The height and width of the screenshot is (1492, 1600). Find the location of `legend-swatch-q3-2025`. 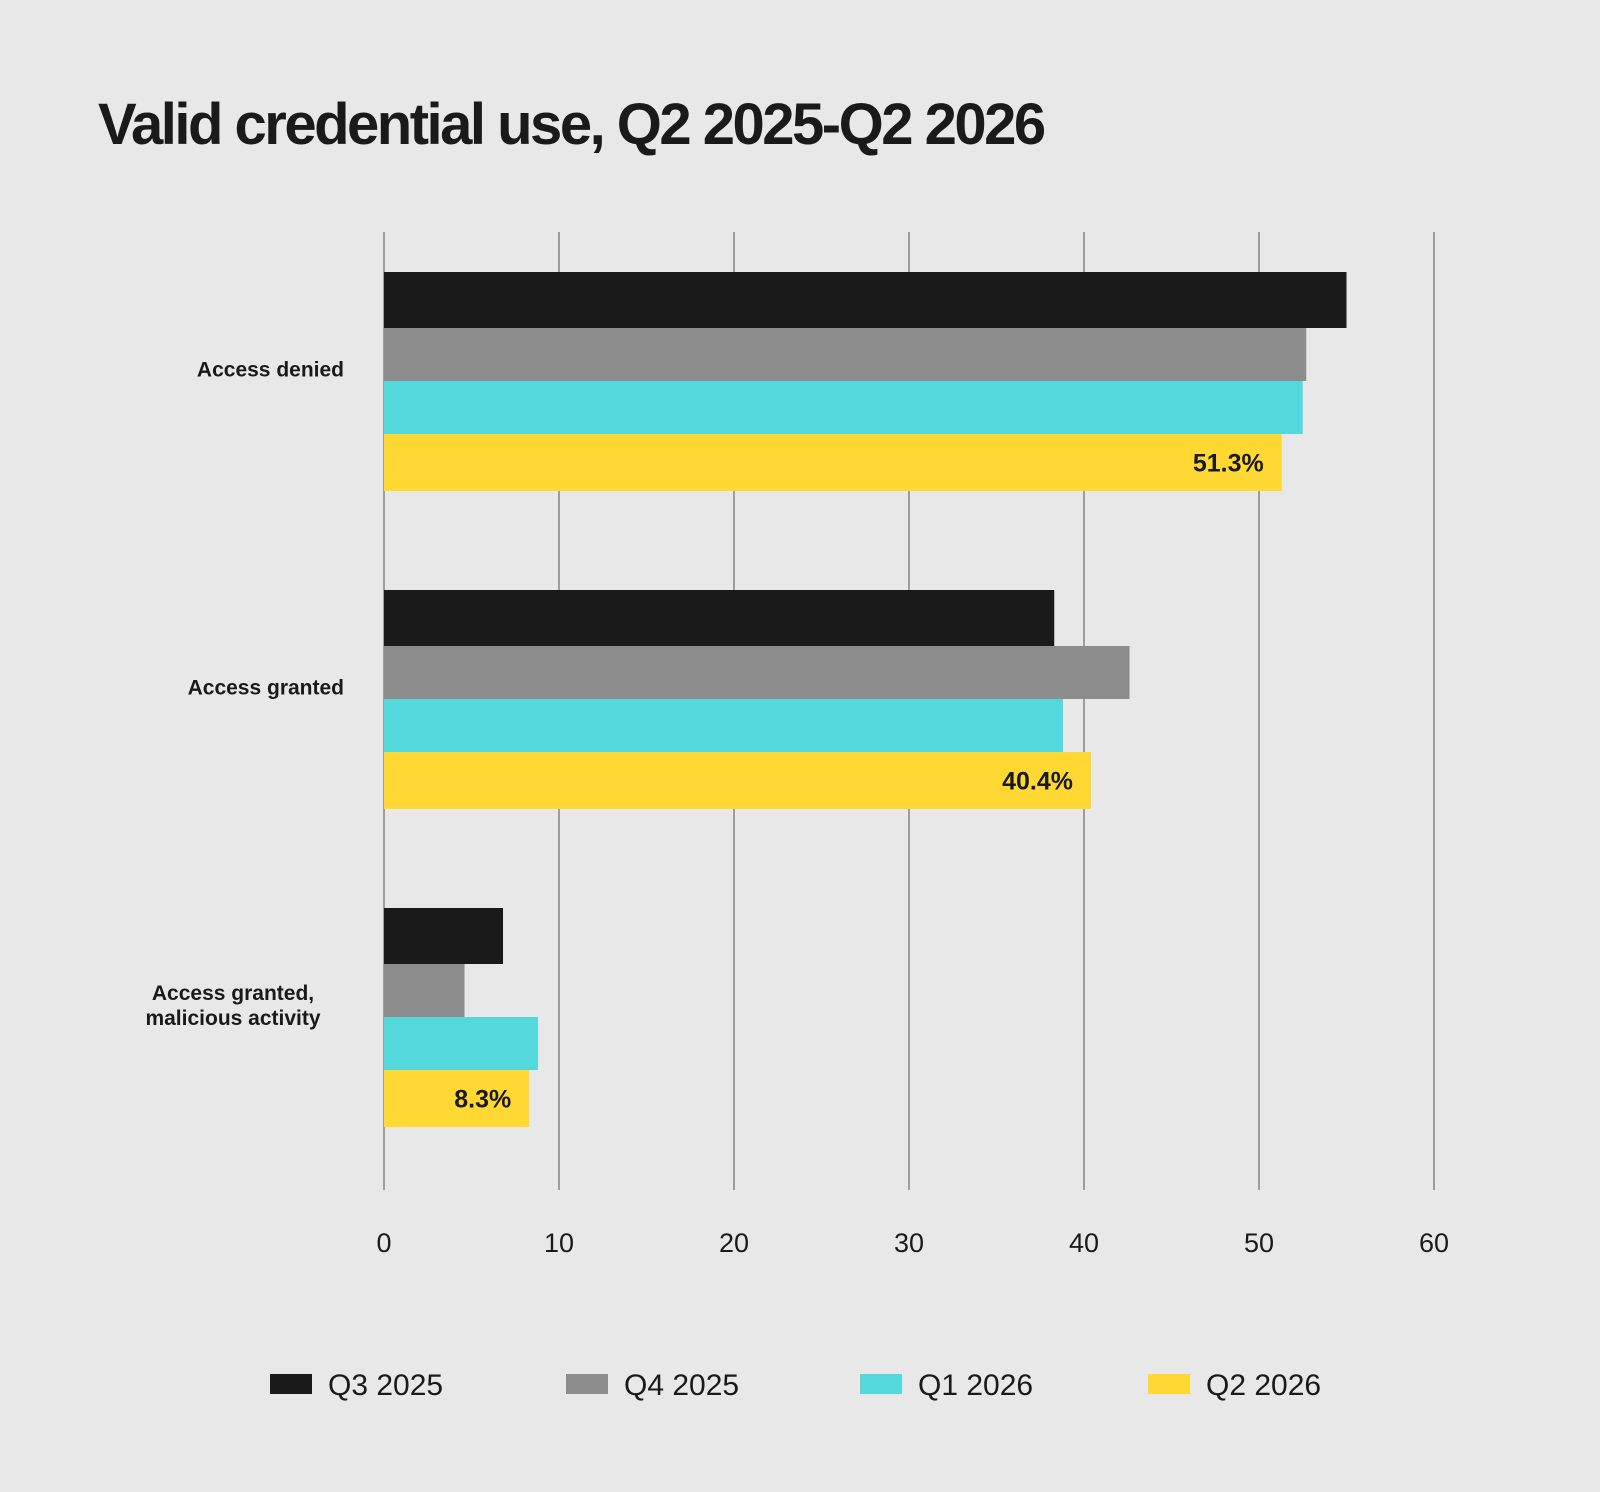

legend-swatch-q3-2025 is located at coordinates (291, 1384).